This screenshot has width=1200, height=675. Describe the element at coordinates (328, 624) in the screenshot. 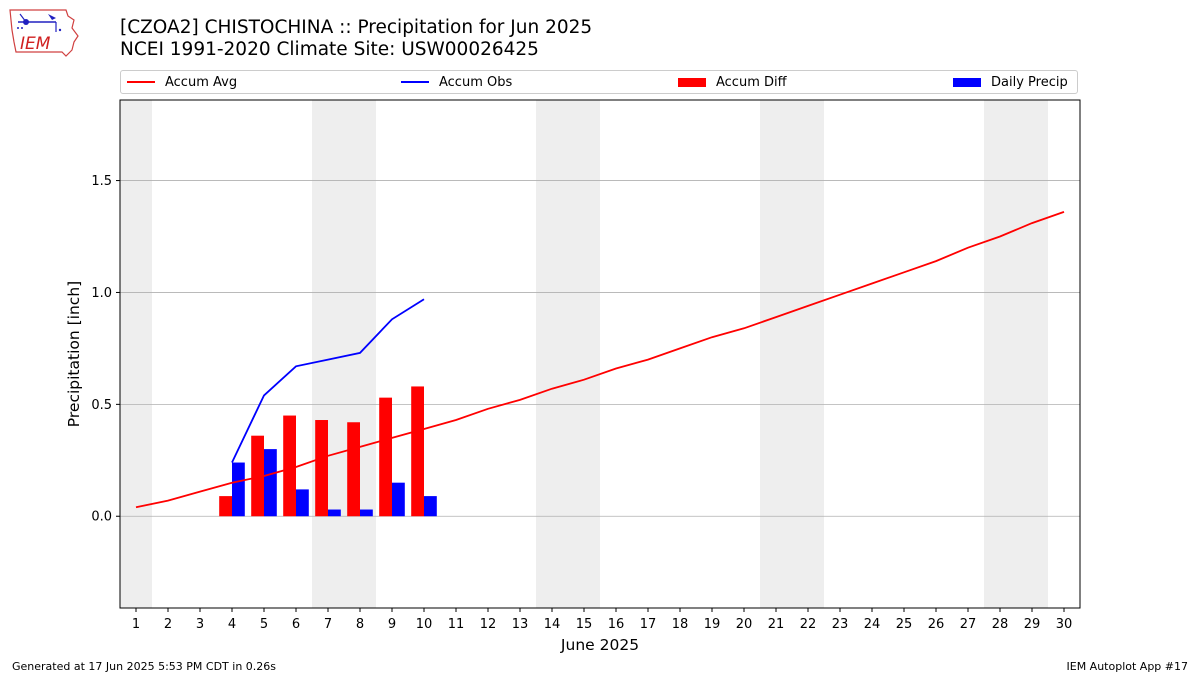

I see `xtick-label-7: 7` at that location.